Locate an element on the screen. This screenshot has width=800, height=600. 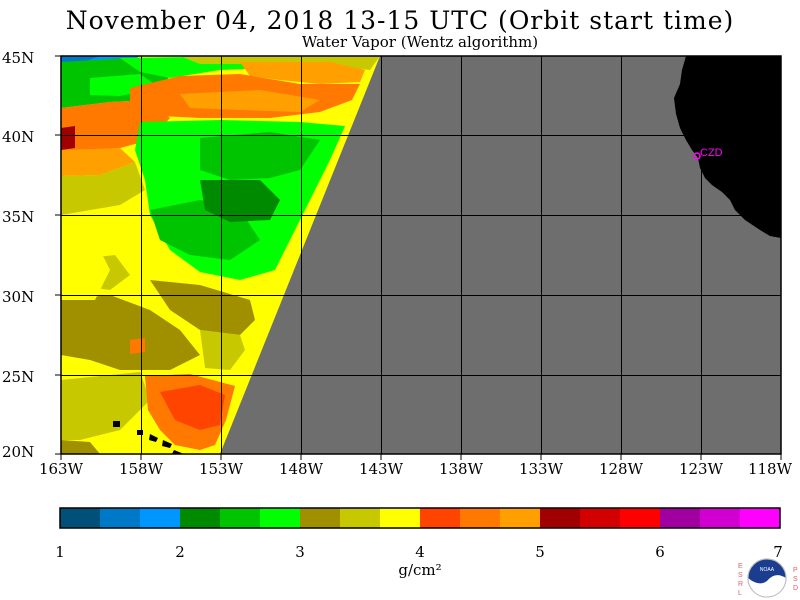
colorbar-tick-7: 7 is located at coordinates (778, 552).